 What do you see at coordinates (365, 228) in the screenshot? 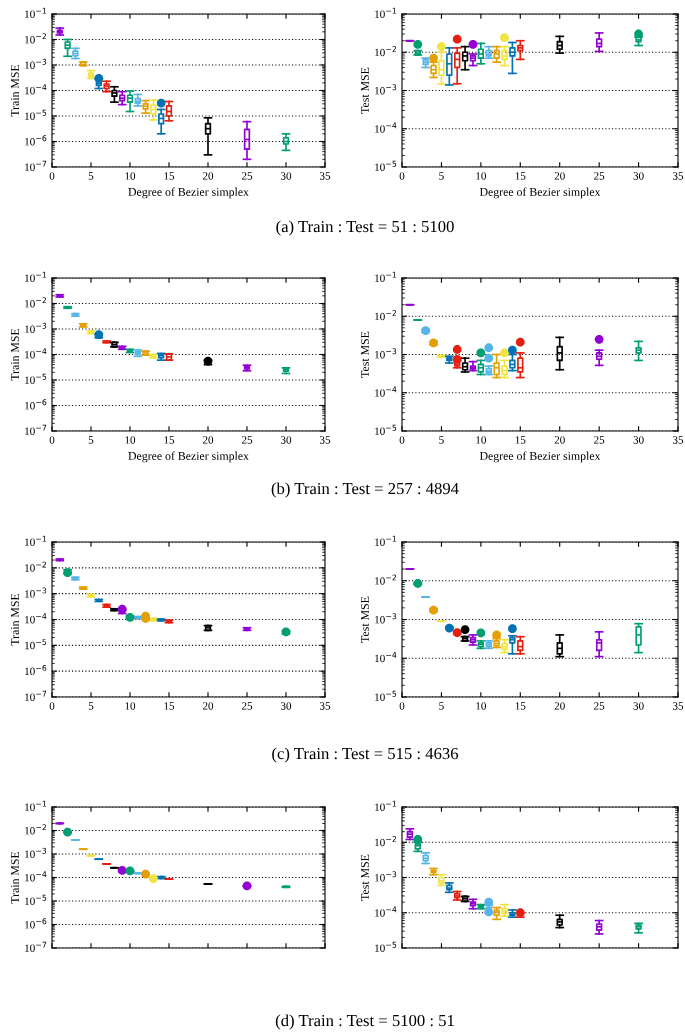
I see `text: (a) Train : Test = 51 : 5100` at bounding box center [365, 228].